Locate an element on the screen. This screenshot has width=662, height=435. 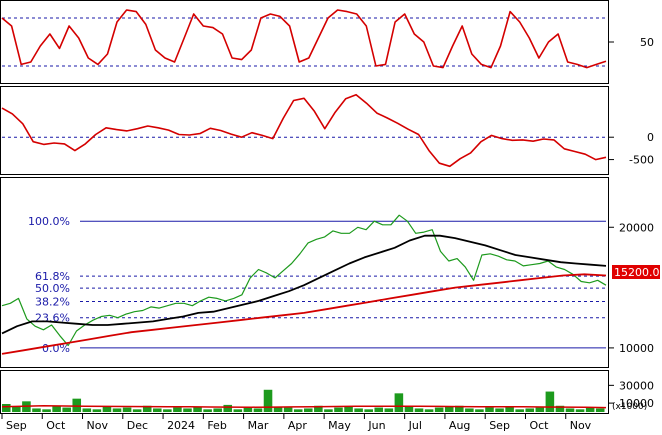
volume-tick-label: 10000 is located at coordinates (636, 403).